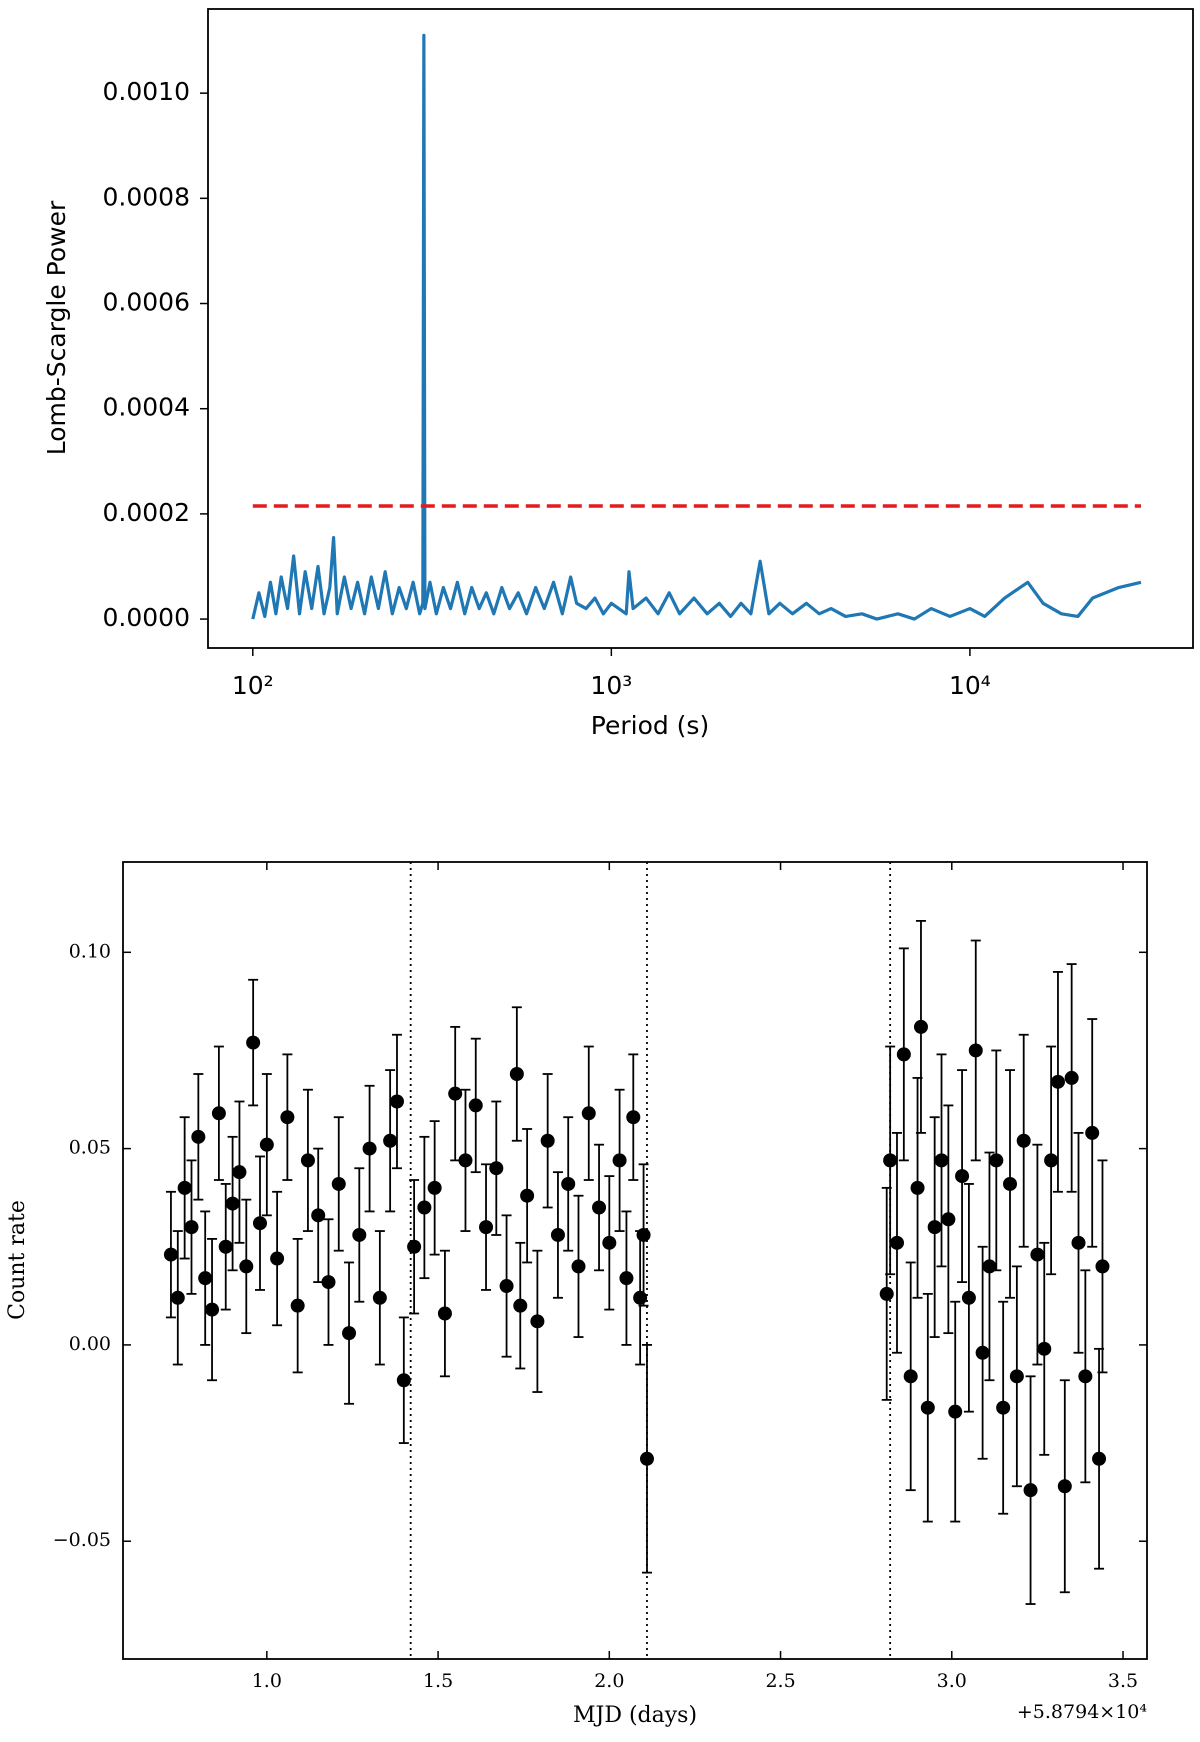 This screenshot has height=1742, width=1200. Describe the element at coordinates (952, 1681) in the screenshot. I see `x-tick-label: 3.0` at that location.